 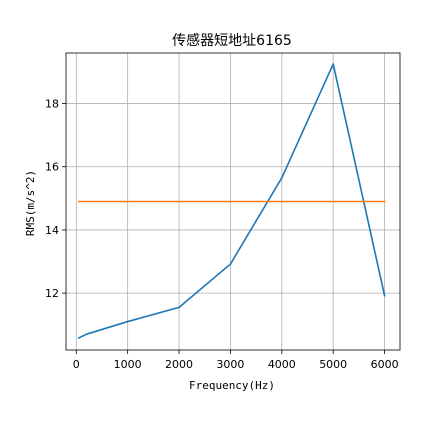 I want to click on y-tick-label: 18, so click(x=52, y=104).